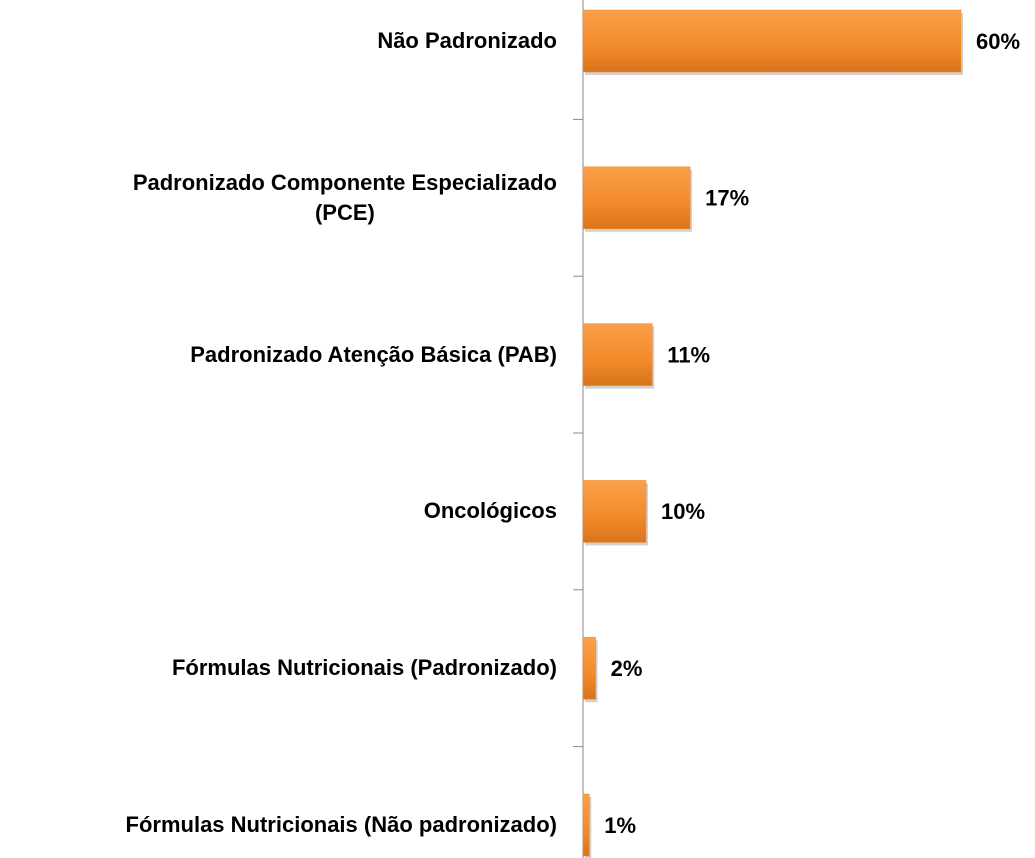 The image size is (1035, 858). What do you see at coordinates (627, 668) in the screenshot?
I see `value-label: 2%` at bounding box center [627, 668].